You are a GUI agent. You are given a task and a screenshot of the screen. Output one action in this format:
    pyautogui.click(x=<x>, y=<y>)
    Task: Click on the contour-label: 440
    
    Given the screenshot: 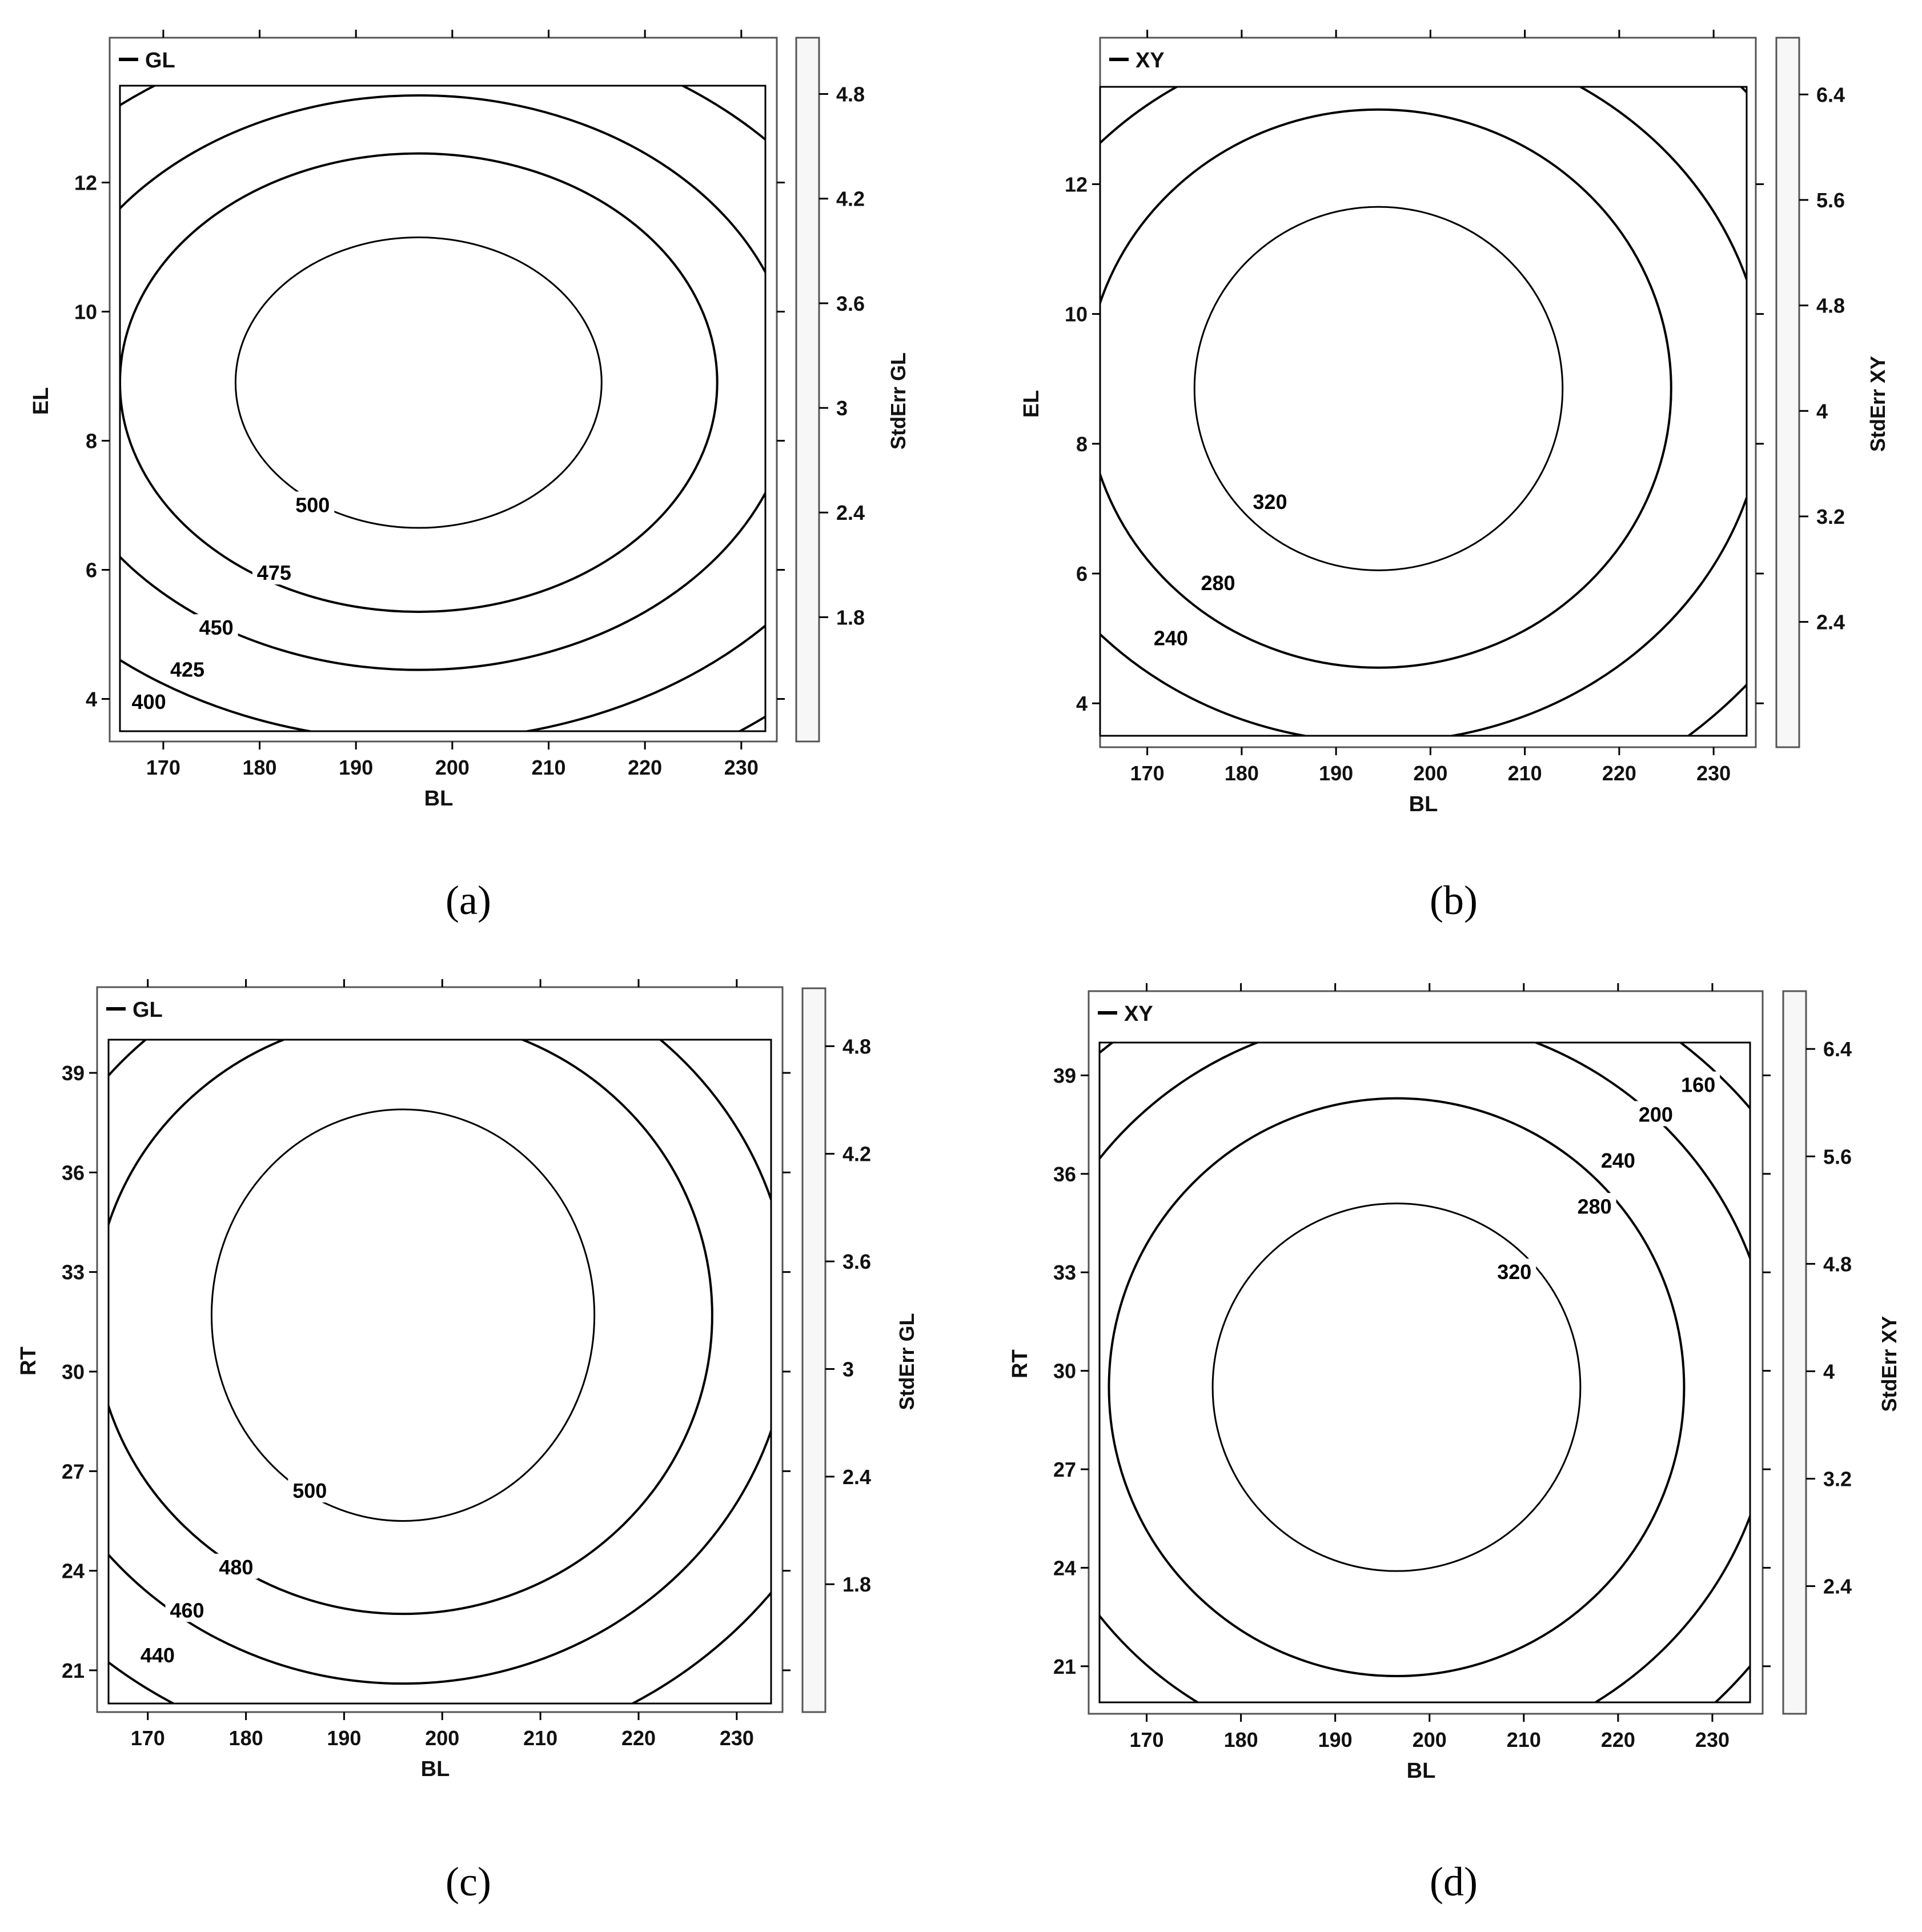 What is the action you would take?
    pyautogui.click(x=158, y=1655)
    